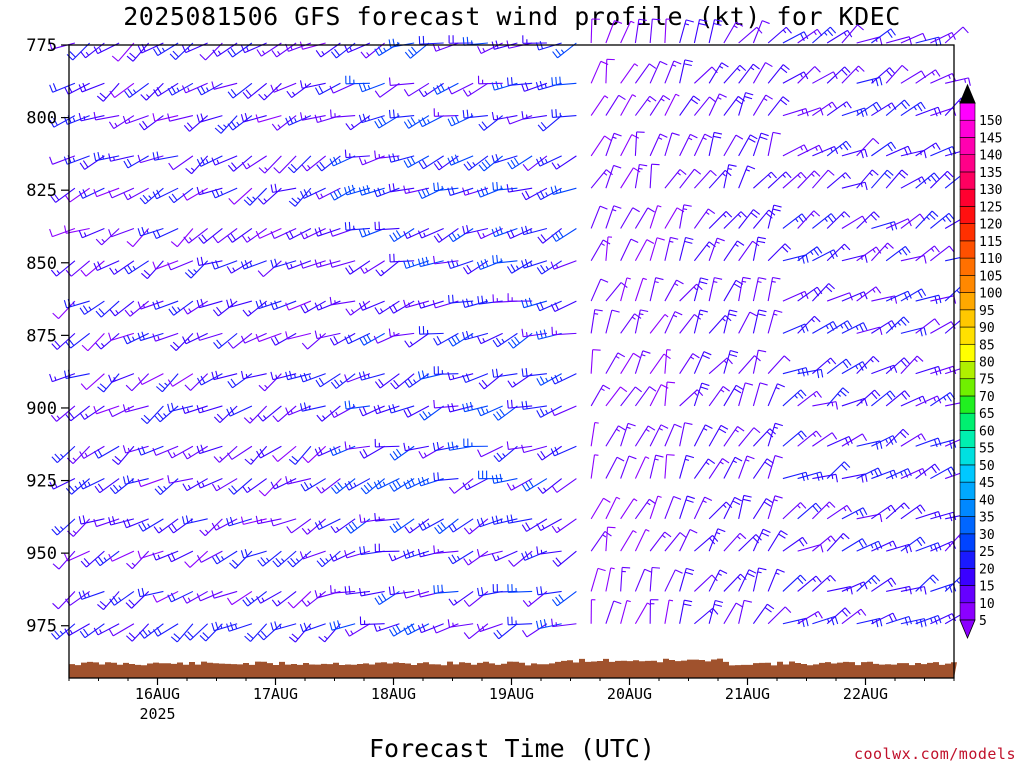 Image resolution: width=1024 pixels, height=768 pixels. Describe the element at coordinates (990, 207) in the screenshot. I see `colorbar-label: 125` at that location.